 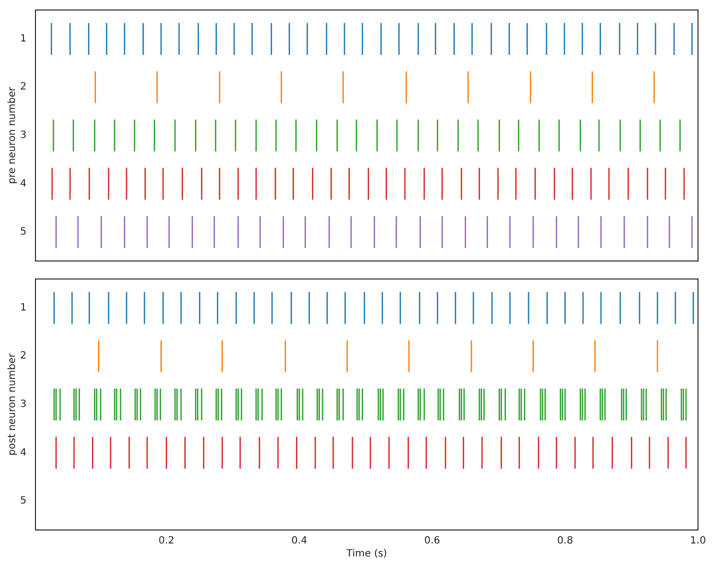 What do you see at coordinates (166, 541) in the screenshot?
I see `x-tick-label: 0.2` at bounding box center [166, 541].